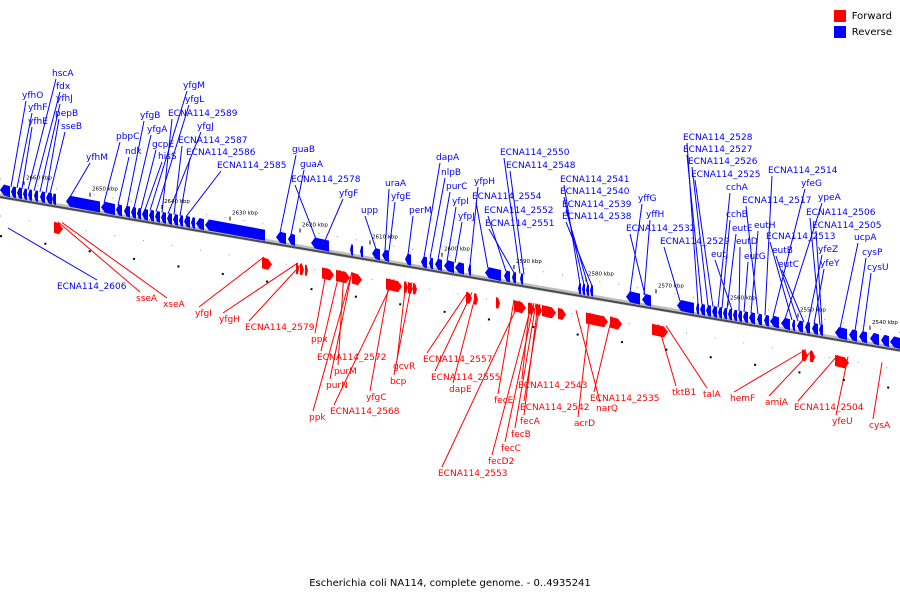 The height and width of the screenshot is (605, 900). I want to click on reverse-gene-label: yfhO, so click(32, 96).